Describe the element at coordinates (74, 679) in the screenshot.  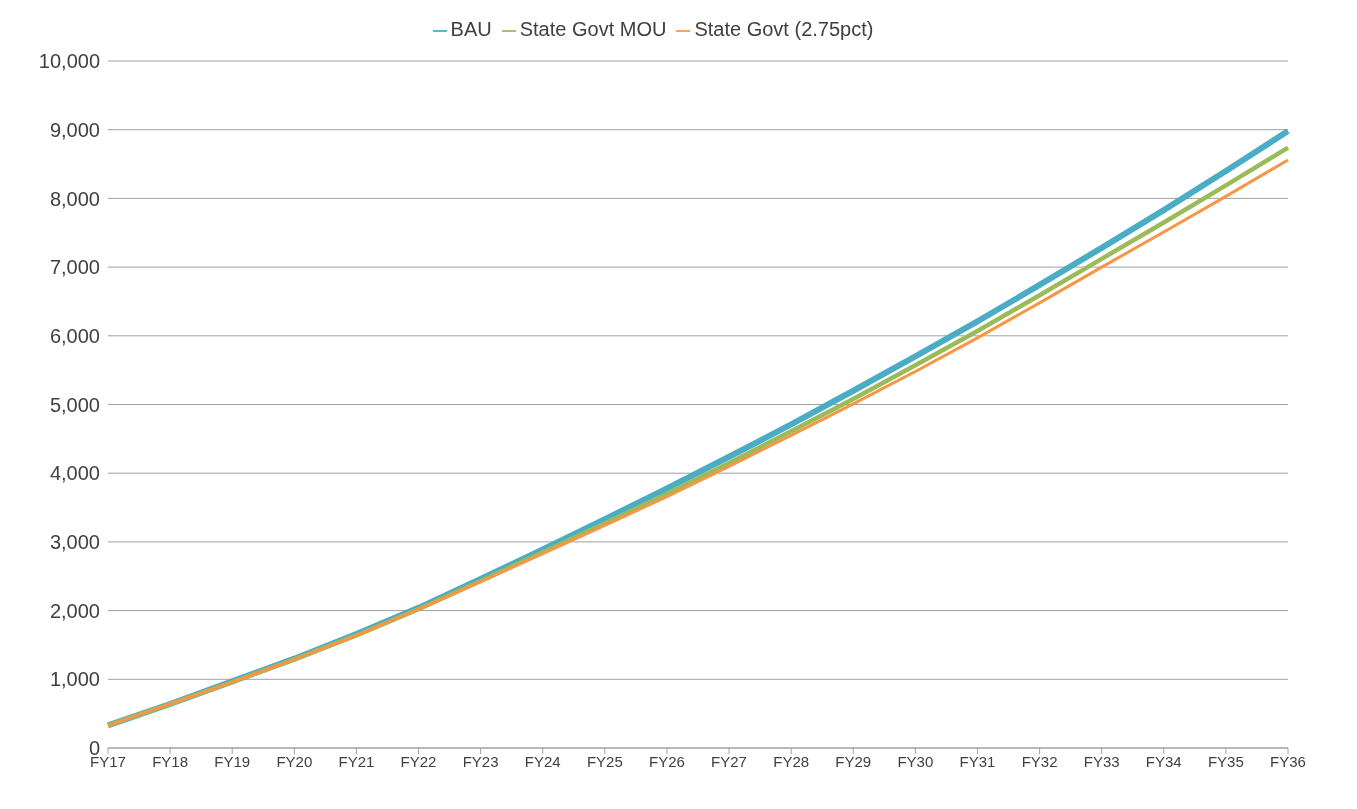
I see `y-tick-label: 1,000` at that location.